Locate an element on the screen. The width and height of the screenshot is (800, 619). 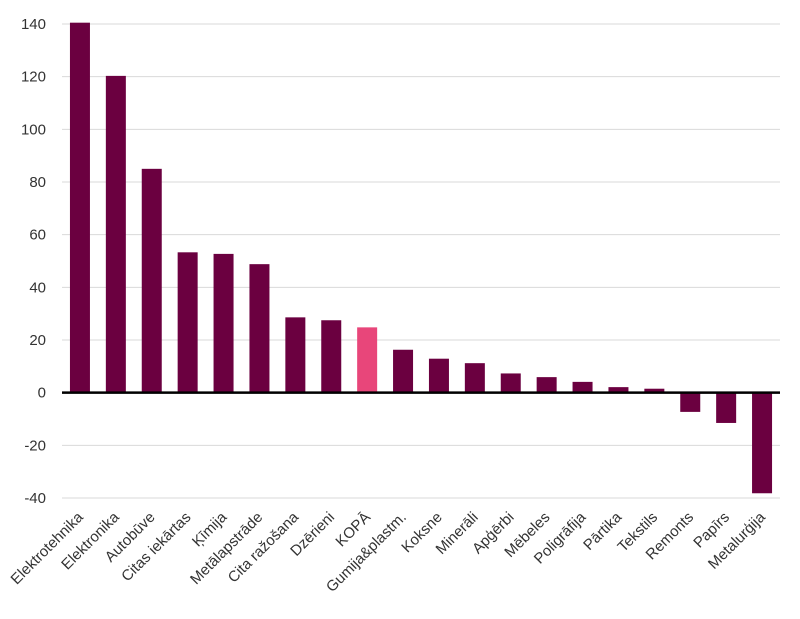
y-tick-label: 140 is located at coordinates (33, 24).